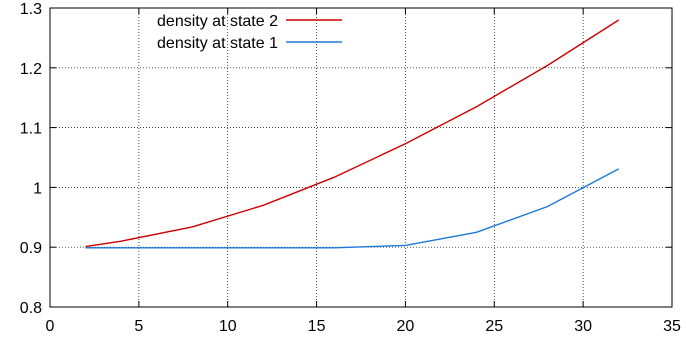 The width and height of the screenshot is (686, 341). I want to click on y-axis-tick-labels: 0.8 0.9 1 1.1 1.2 1.3, so click(31, 159).